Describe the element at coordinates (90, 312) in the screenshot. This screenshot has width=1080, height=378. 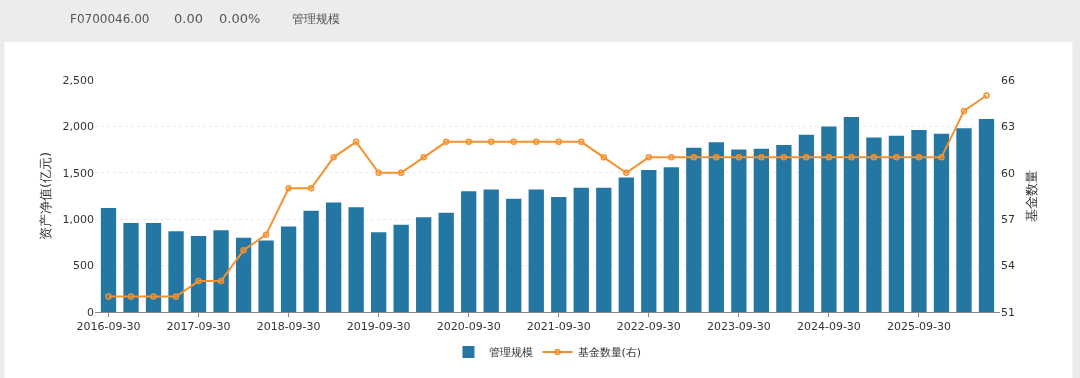
I see `y-tick-label: 0` at that location.